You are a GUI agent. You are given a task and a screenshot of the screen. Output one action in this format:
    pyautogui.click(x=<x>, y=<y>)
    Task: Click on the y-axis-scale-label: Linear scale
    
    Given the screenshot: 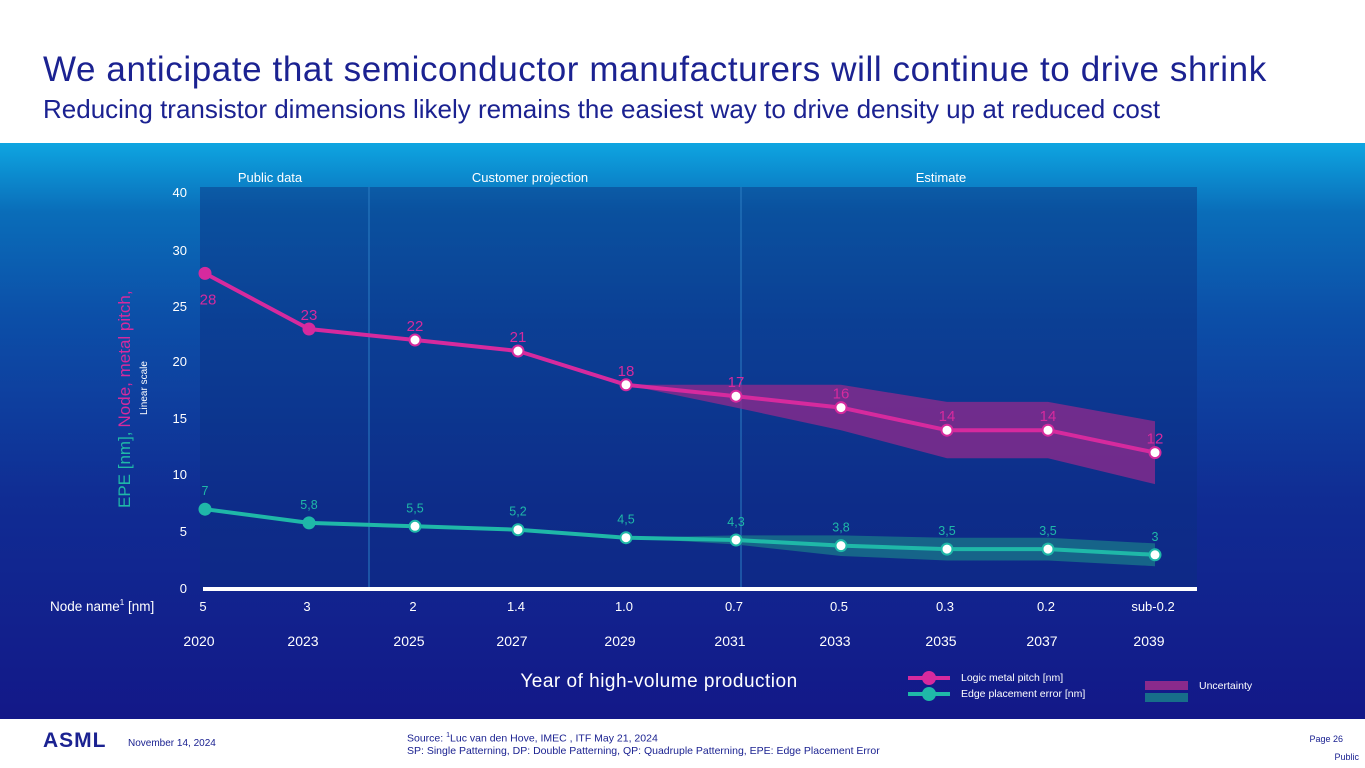 What is the action you would take?
    pyautogui.click(x=144, y=388)
    